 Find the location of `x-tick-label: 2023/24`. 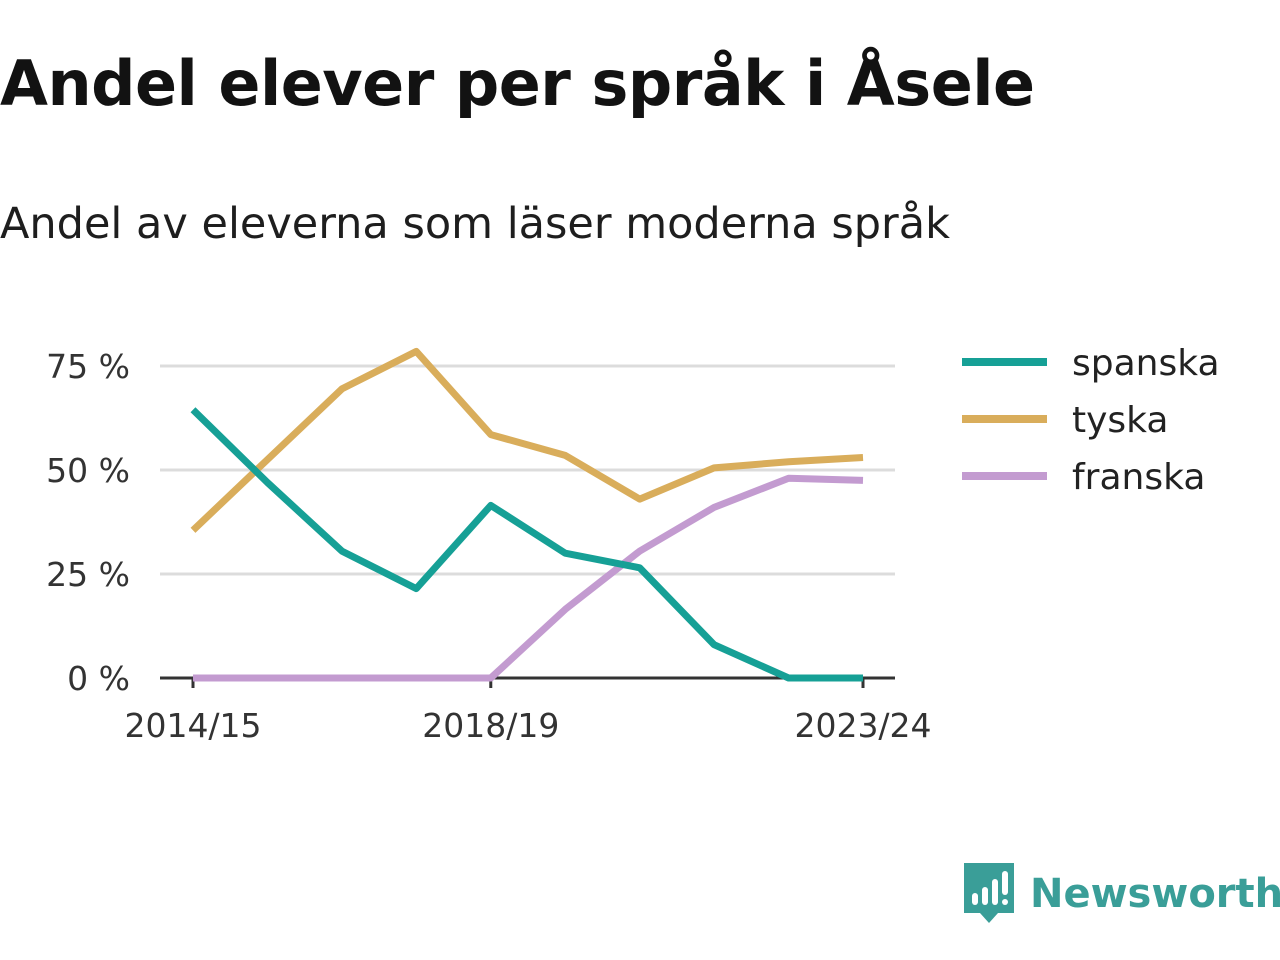

x-tick-label: 2023/24 is located at coordinates (862, 725).